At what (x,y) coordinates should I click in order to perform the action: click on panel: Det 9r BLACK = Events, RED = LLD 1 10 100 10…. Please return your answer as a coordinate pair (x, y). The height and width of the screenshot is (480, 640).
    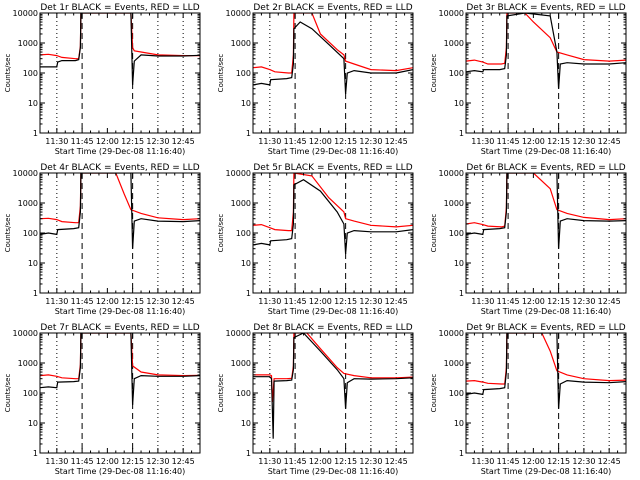
    Looking at the image, I should click on (528, 399).